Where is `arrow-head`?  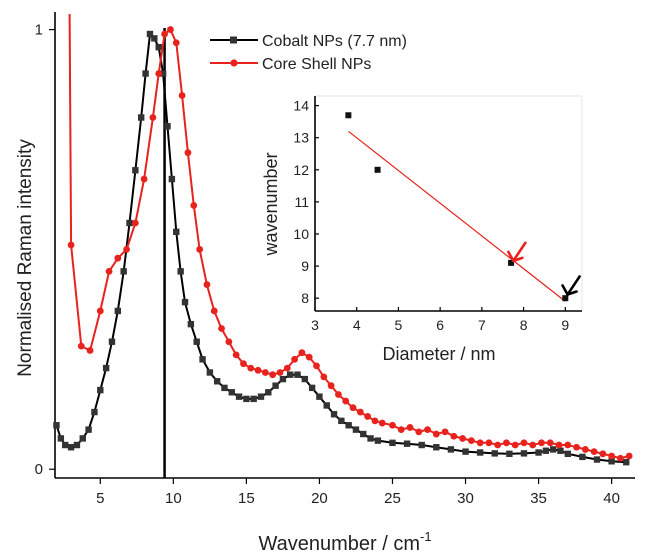 arrow-head is located at coordinates (569, 290).